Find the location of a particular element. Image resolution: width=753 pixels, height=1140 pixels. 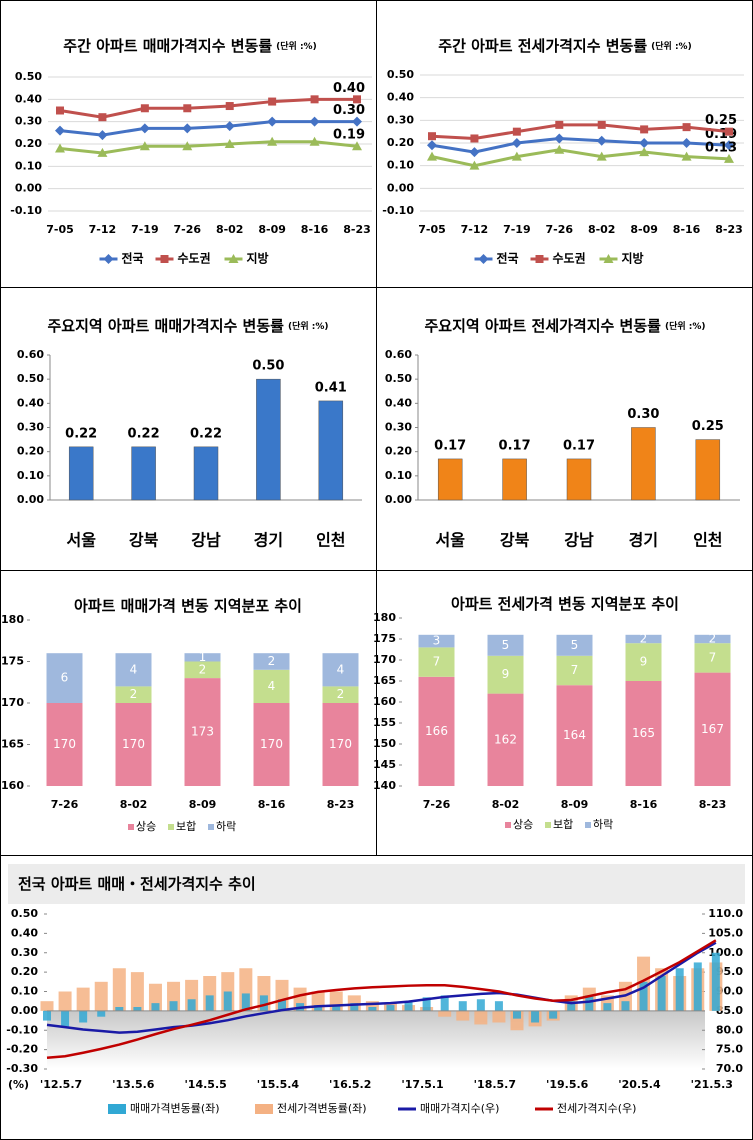

data-label: 0.22 is located at coordinates (144, 433).